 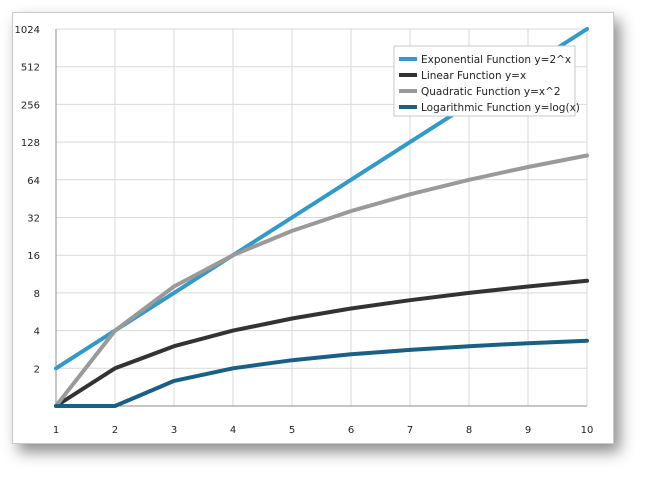 I want to click on y-tick-label: 32, so click(x=33, y=219).